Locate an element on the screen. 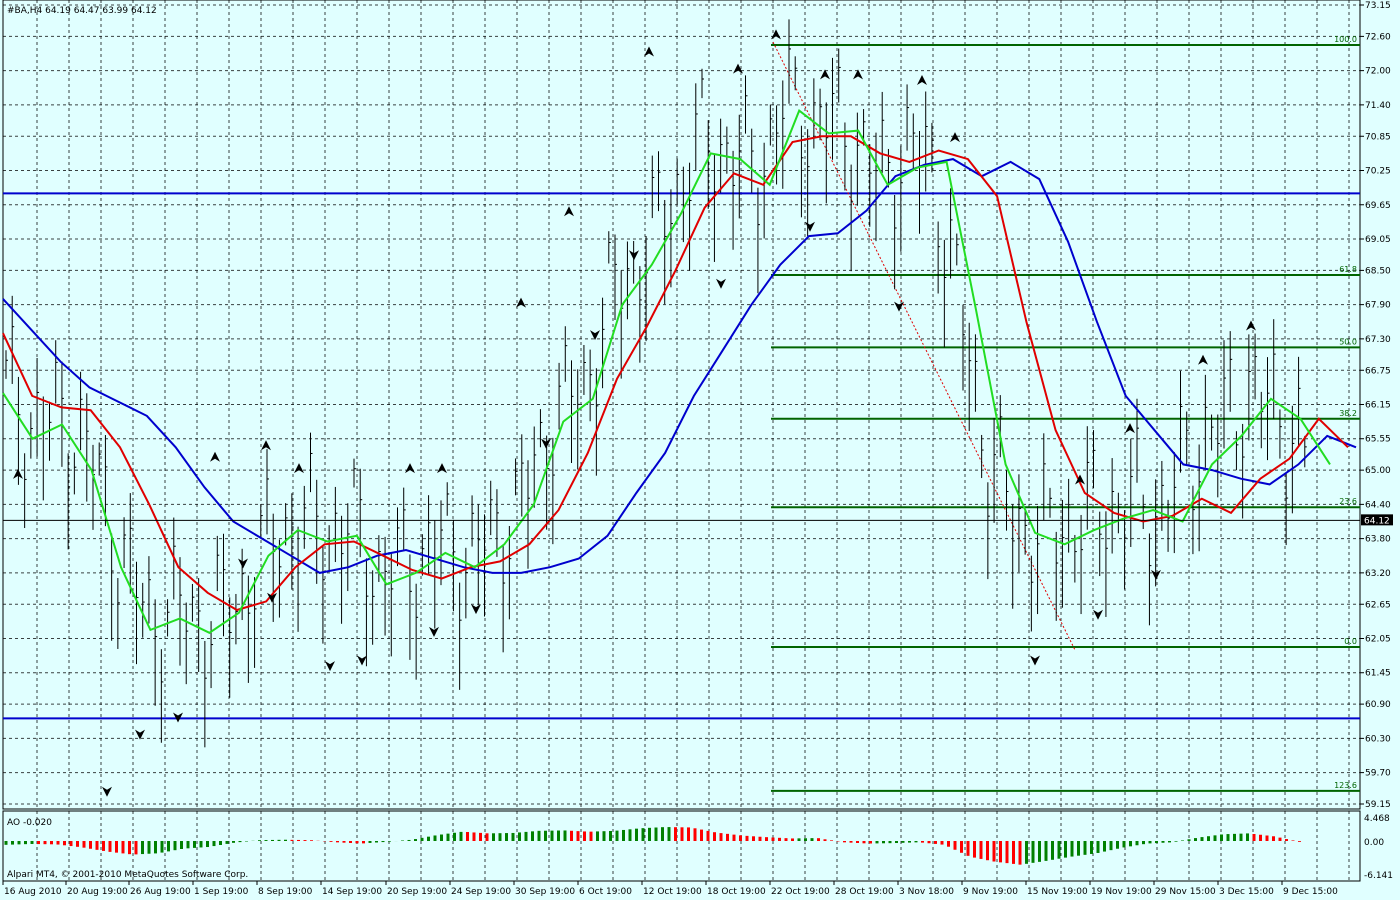  y-tick-label: 66.75 is located at coordinates (1378, 371).